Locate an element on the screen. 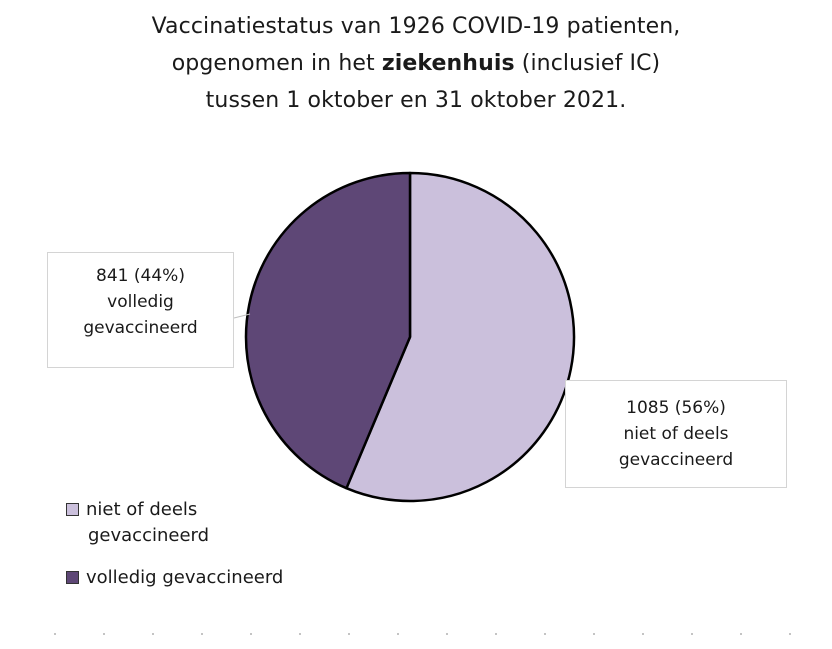 Image resolution: width=832 pixels, height=649 pixels. pie-slice-not-or-partially-vaccinated is located at coordinates (460, 337).